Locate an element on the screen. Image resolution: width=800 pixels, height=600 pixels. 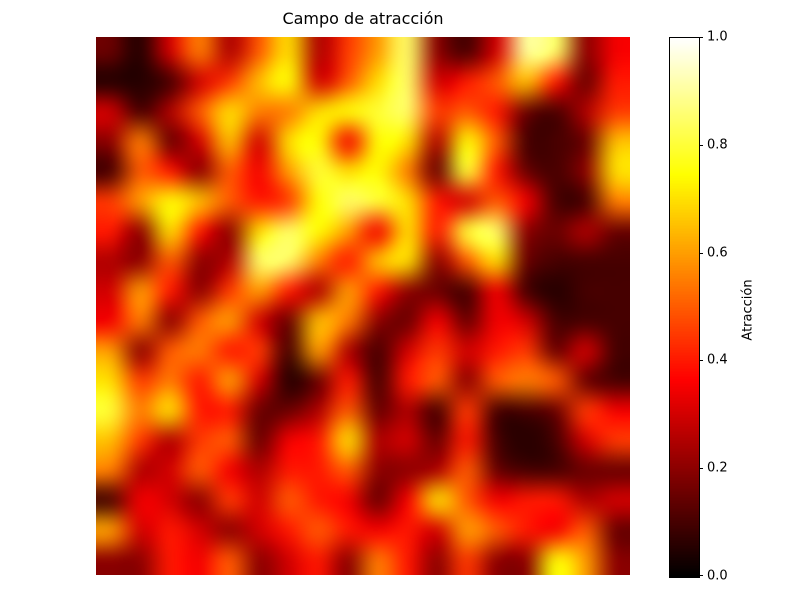
colorbar-tick-label: 0.0 is located at coordinates (717, 576).